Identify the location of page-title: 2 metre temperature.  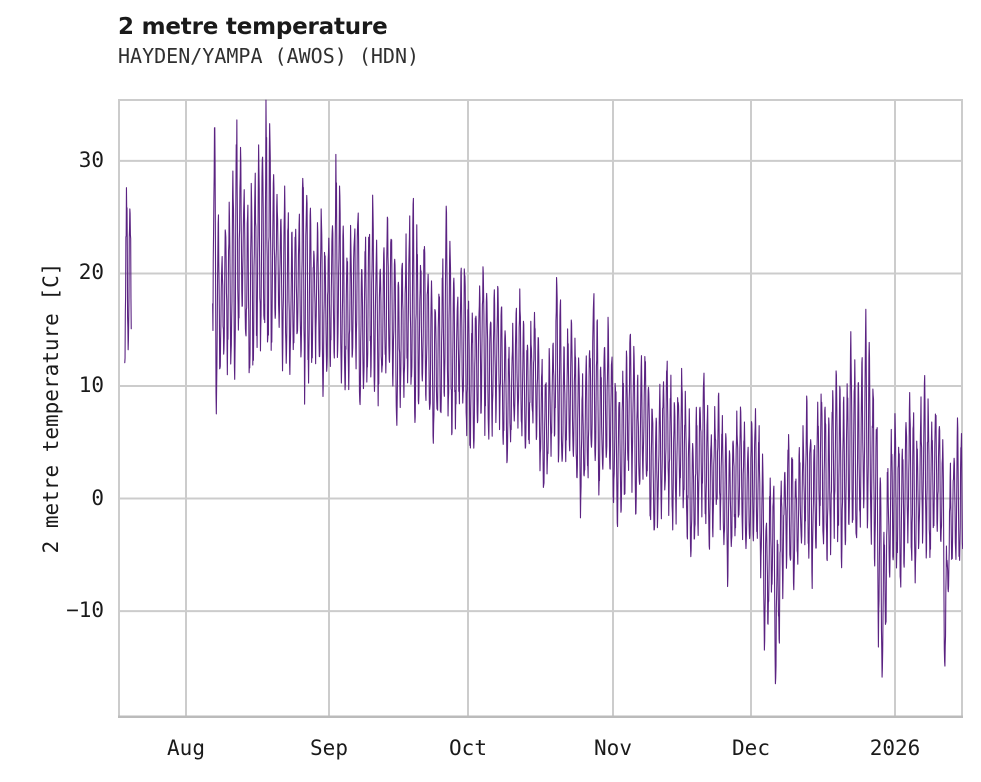
(253, 27).